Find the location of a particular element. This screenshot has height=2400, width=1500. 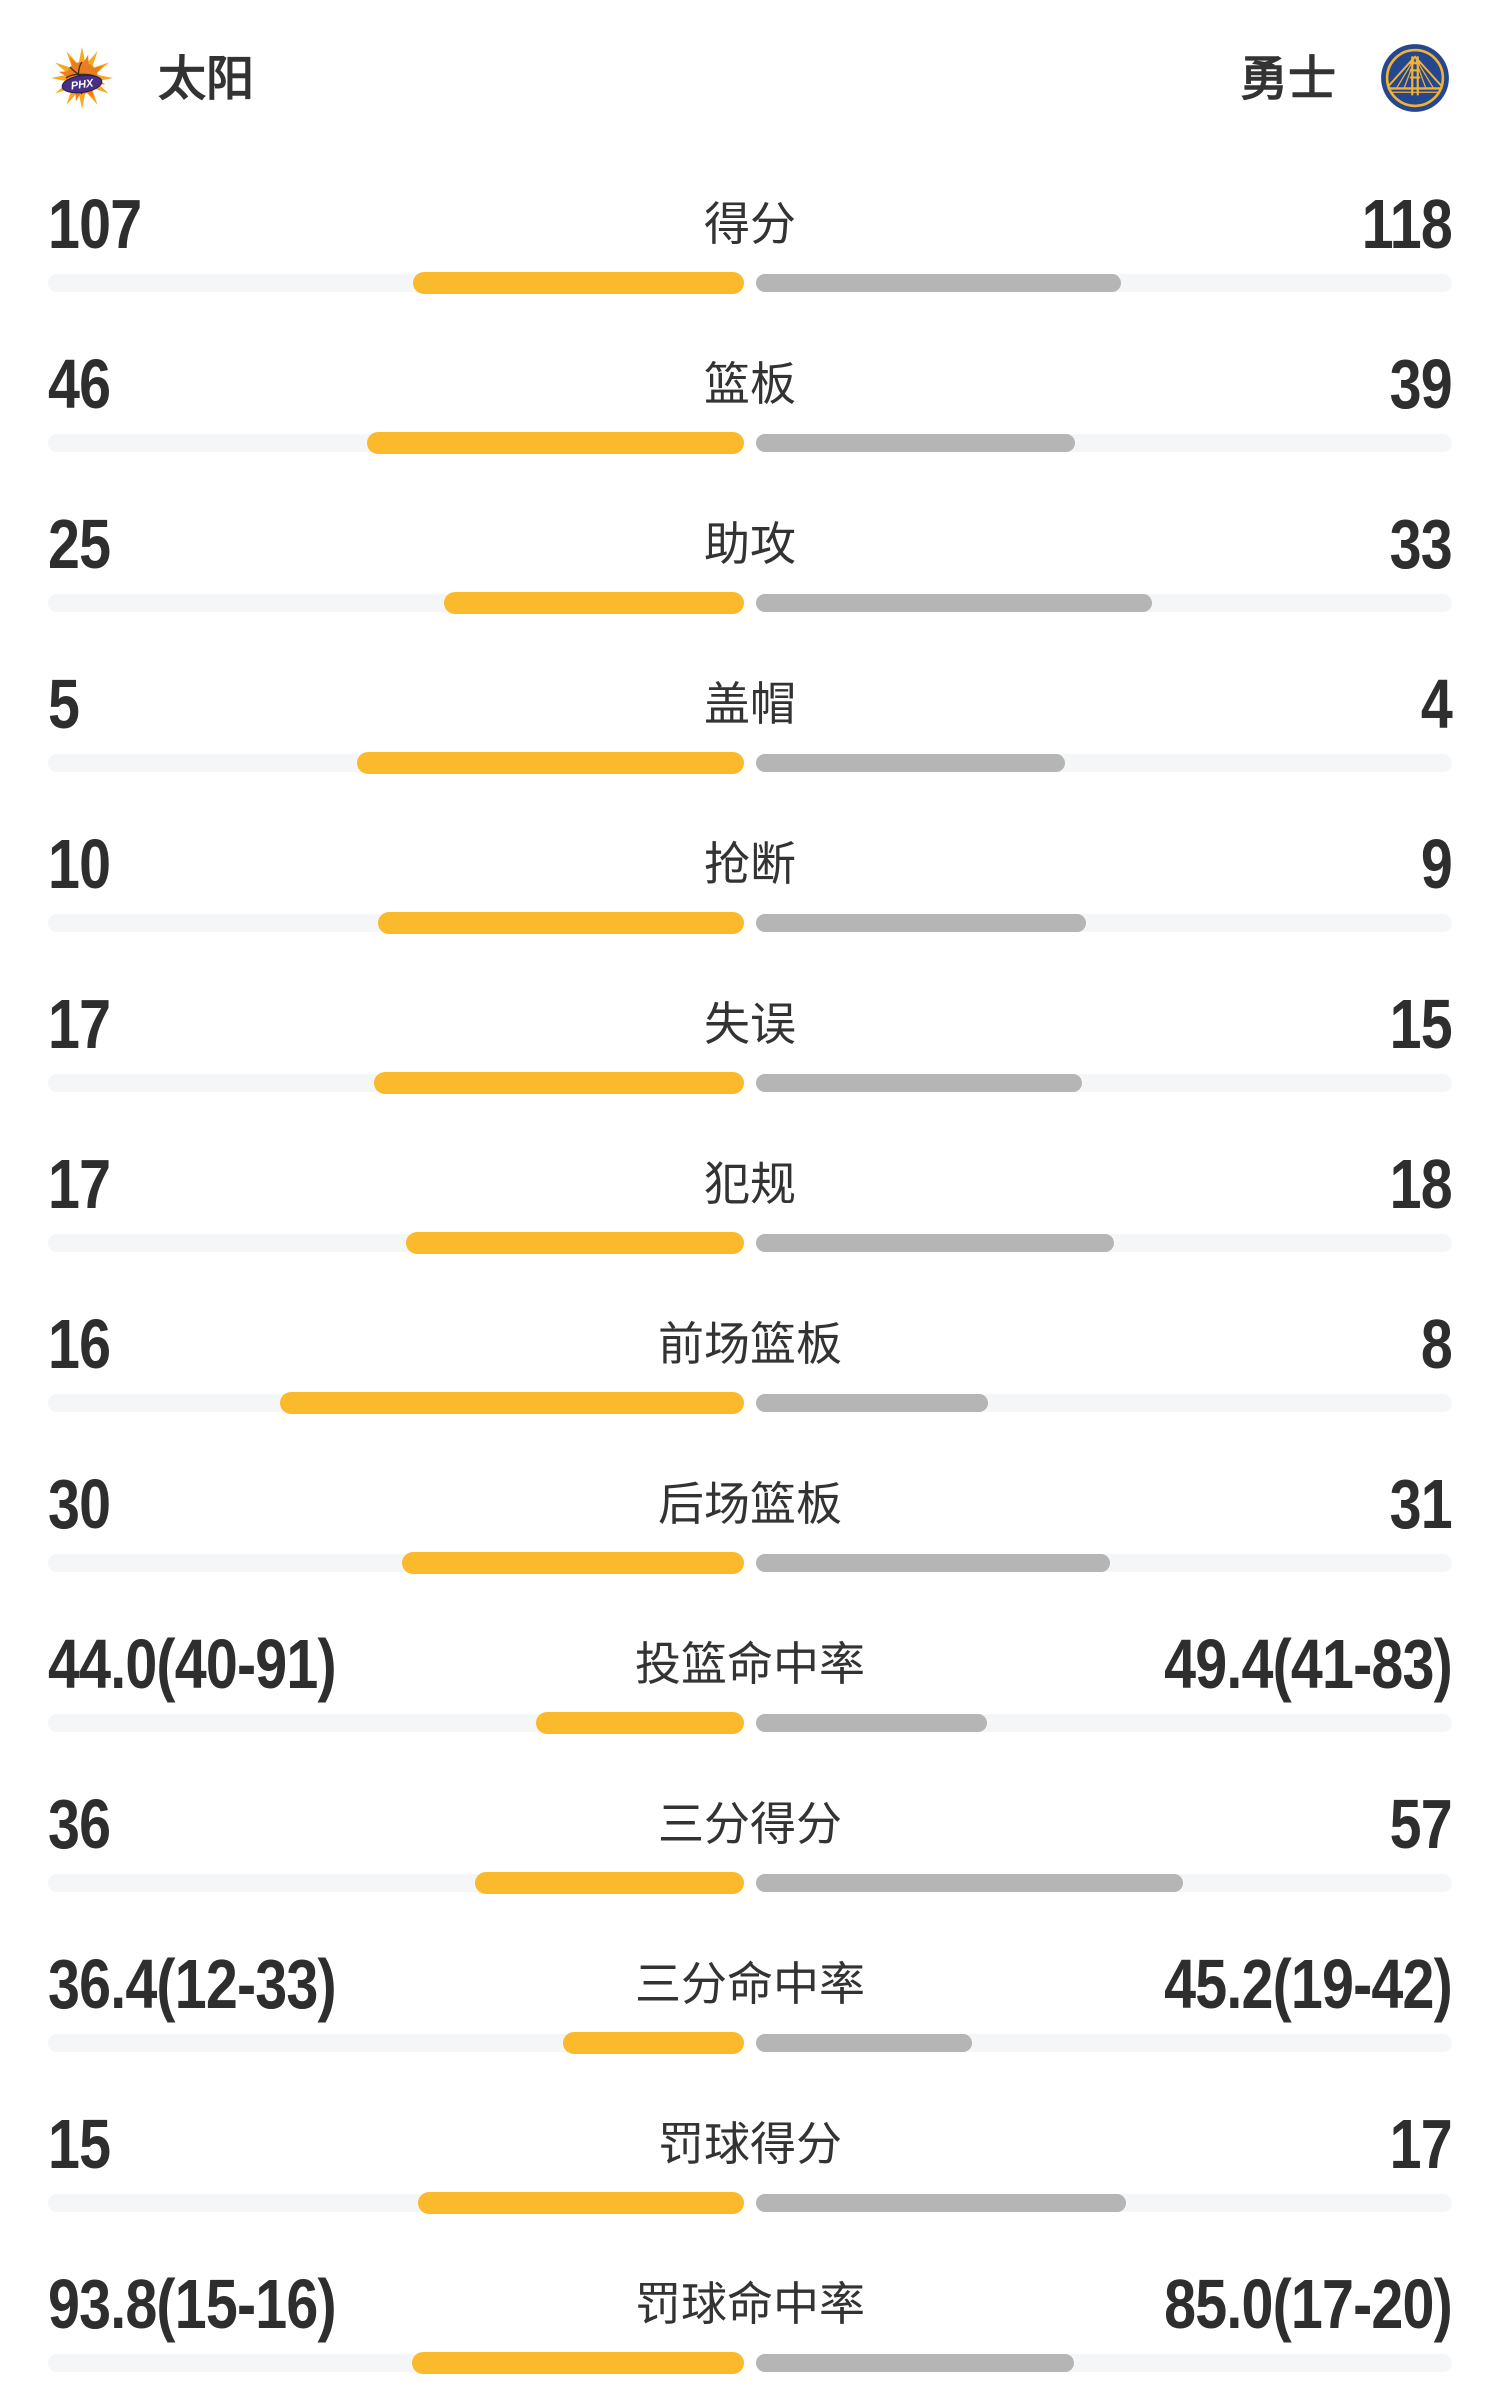

stat-row: 犯规 17 18 is located at coordinates (750, 1200).